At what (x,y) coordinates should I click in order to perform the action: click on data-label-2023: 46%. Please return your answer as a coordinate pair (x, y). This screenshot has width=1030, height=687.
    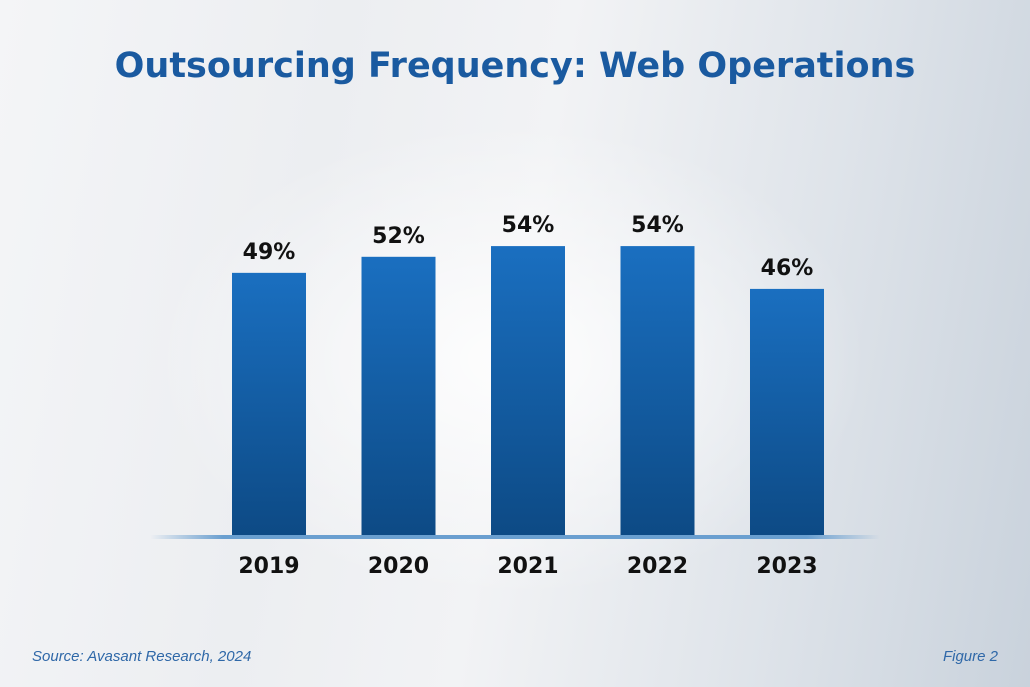
    Looking at the image, I should click on (787, 268).